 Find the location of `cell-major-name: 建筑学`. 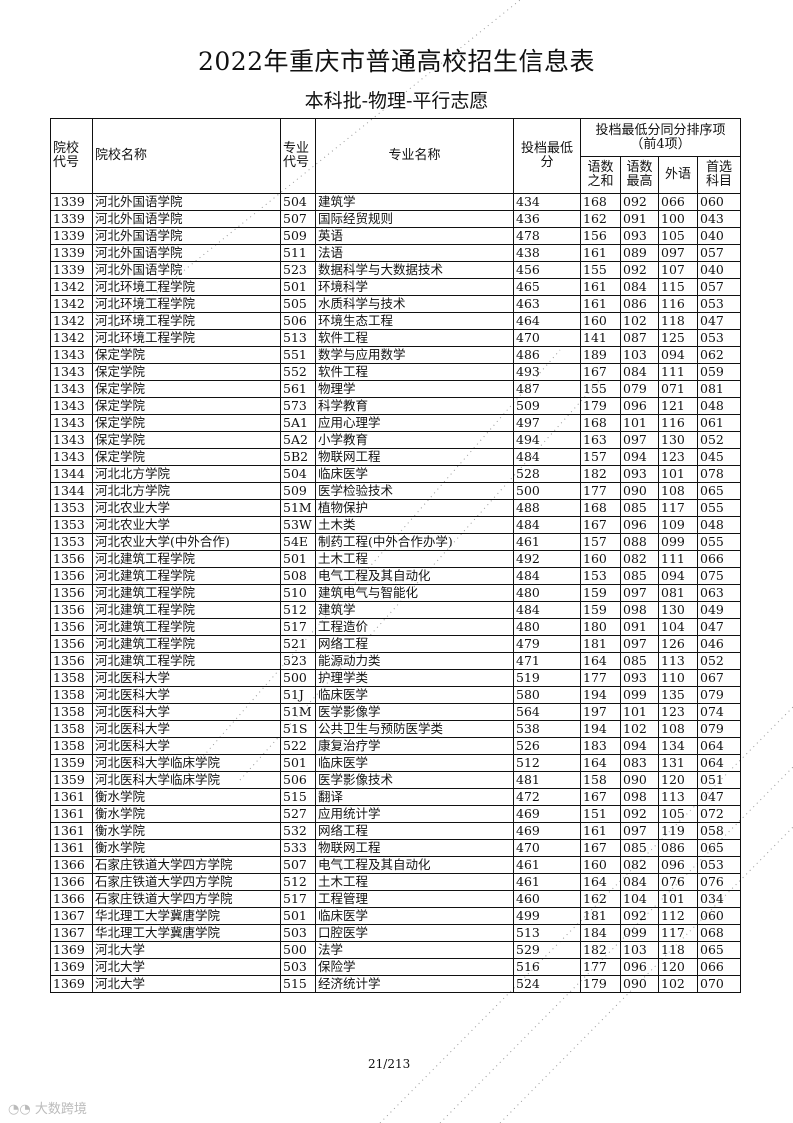

cell-major-name: 建筑学 is located at coordinates (414, 202).